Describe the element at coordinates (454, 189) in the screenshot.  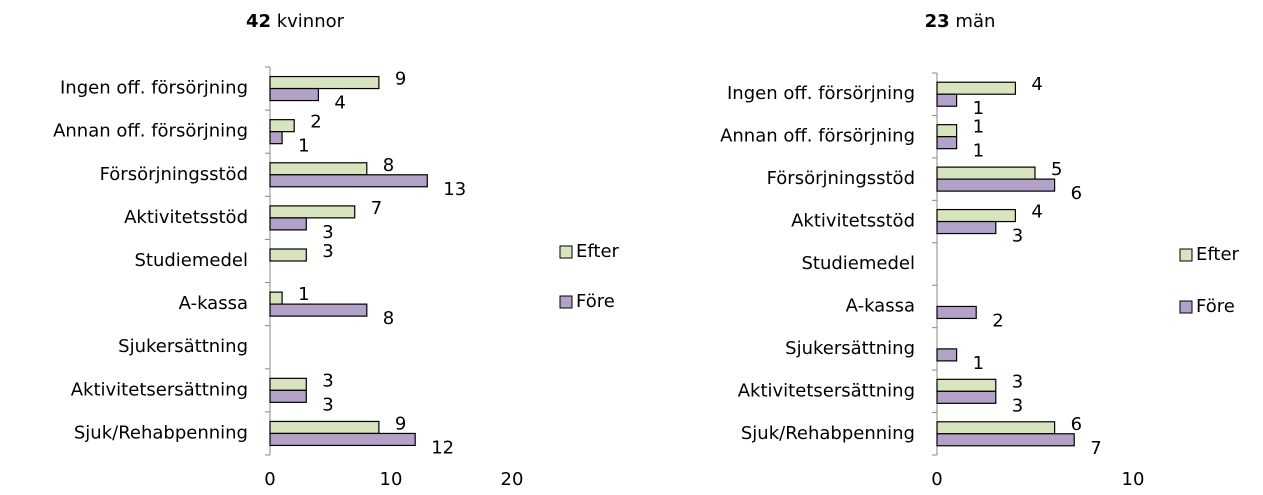
I see `data-label: 13` at that location.